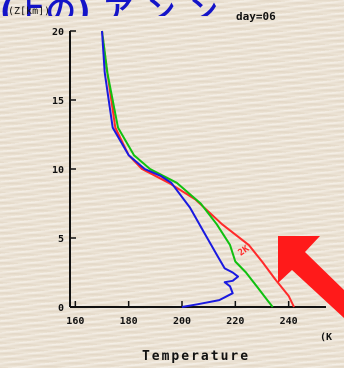 The height and width of the screenshot is (368, 344). What do you see at coordinates (61, 308) in the screenshot?
I see `y-tick-label: 0` at bounding box center [61, 308].